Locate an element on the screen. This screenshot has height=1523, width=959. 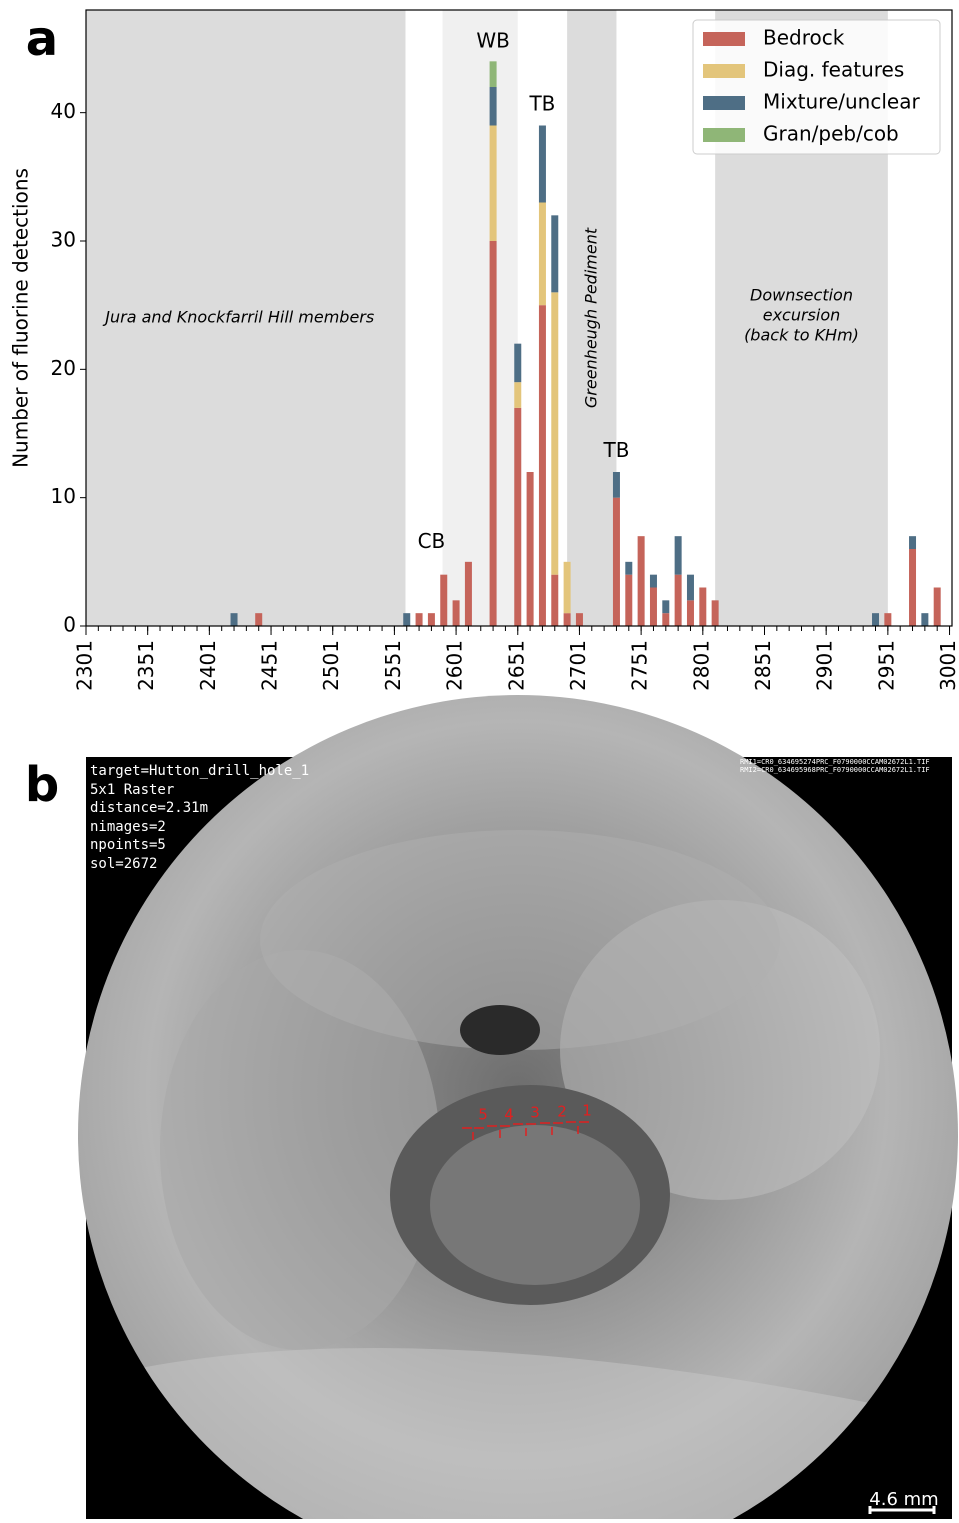
panel-label: b is located at coordinates (42, 785).